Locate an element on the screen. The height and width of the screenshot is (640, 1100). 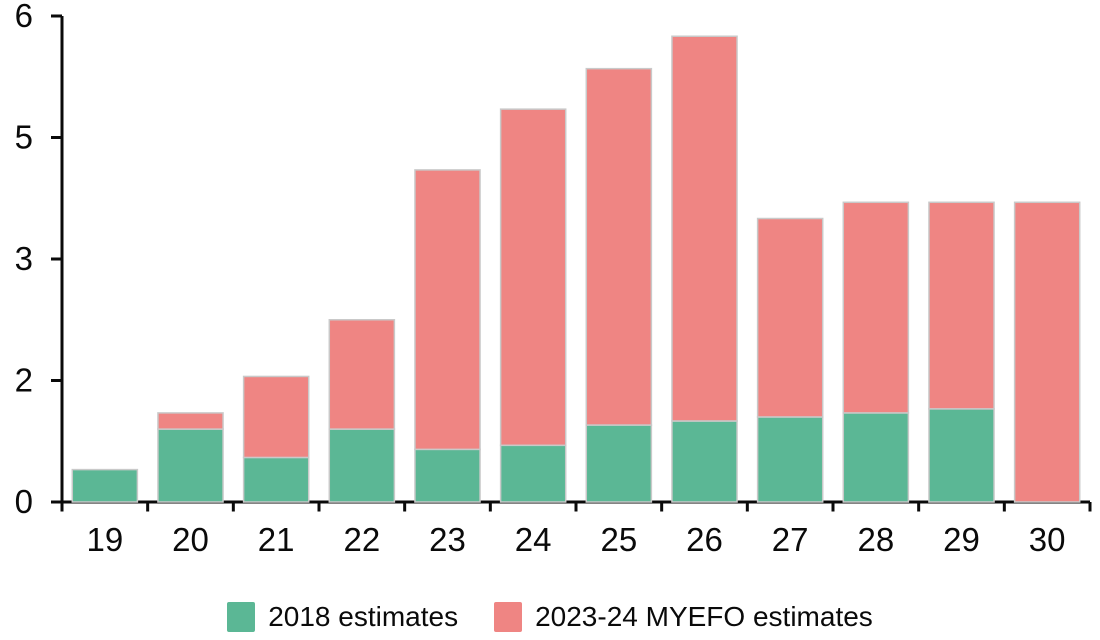
bar-20-segment-myefo is located at coordinates (190, 421).